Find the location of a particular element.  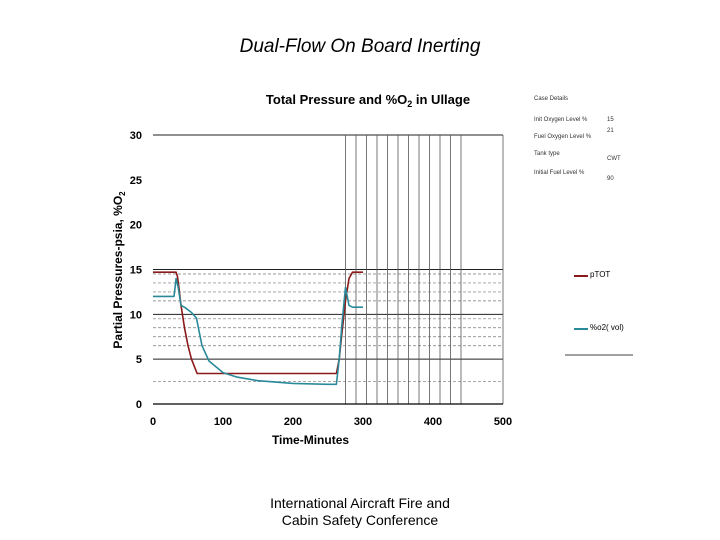

x-tick-label: 300 is located at coordinates (363, 422).